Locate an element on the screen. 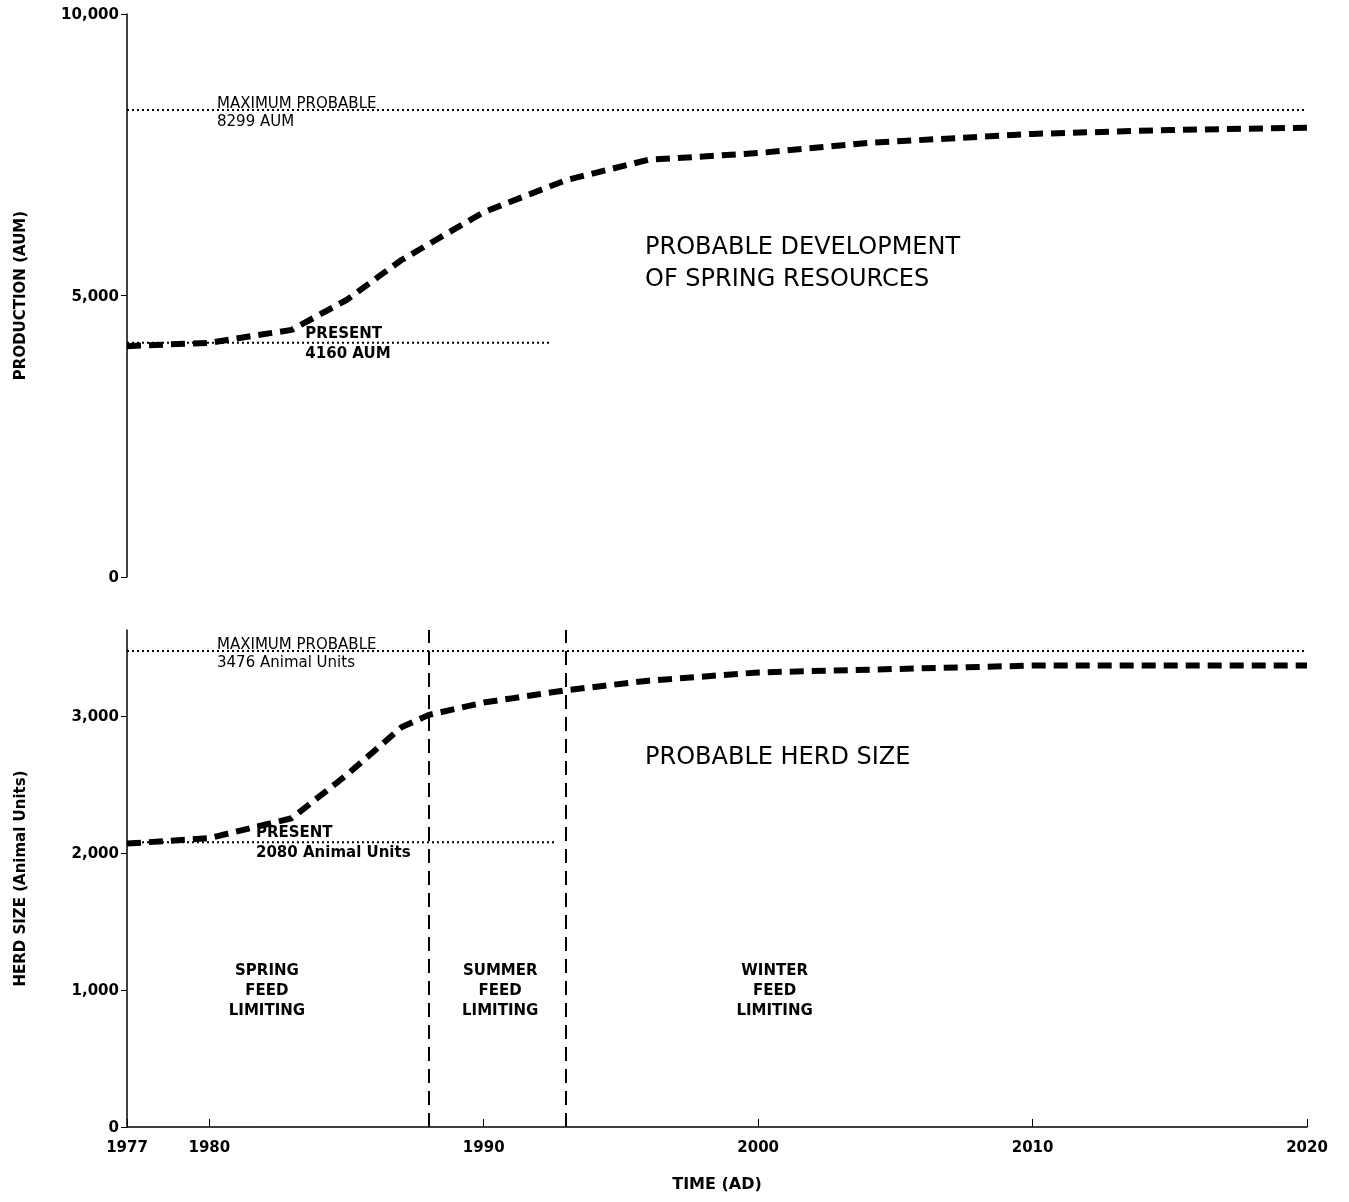  x-tick-label: 1990 is located at coordinates (483, 1146).